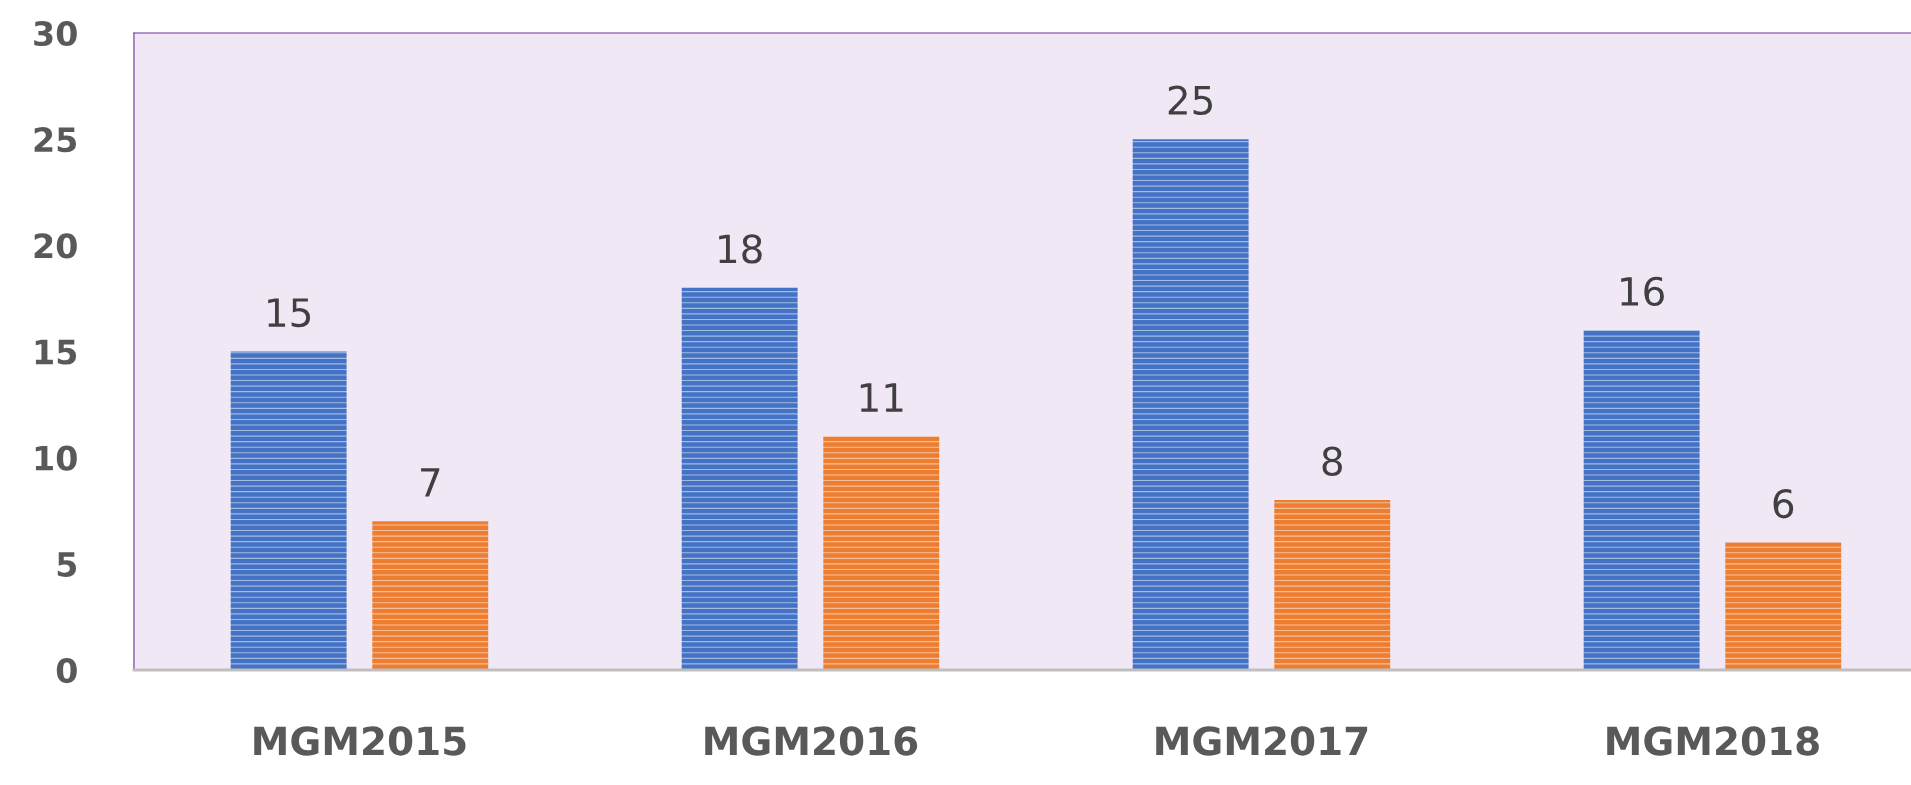 The height and width of the screenshot is (785, 1911). I want to click on data-label: 16, so click(1642, 291).